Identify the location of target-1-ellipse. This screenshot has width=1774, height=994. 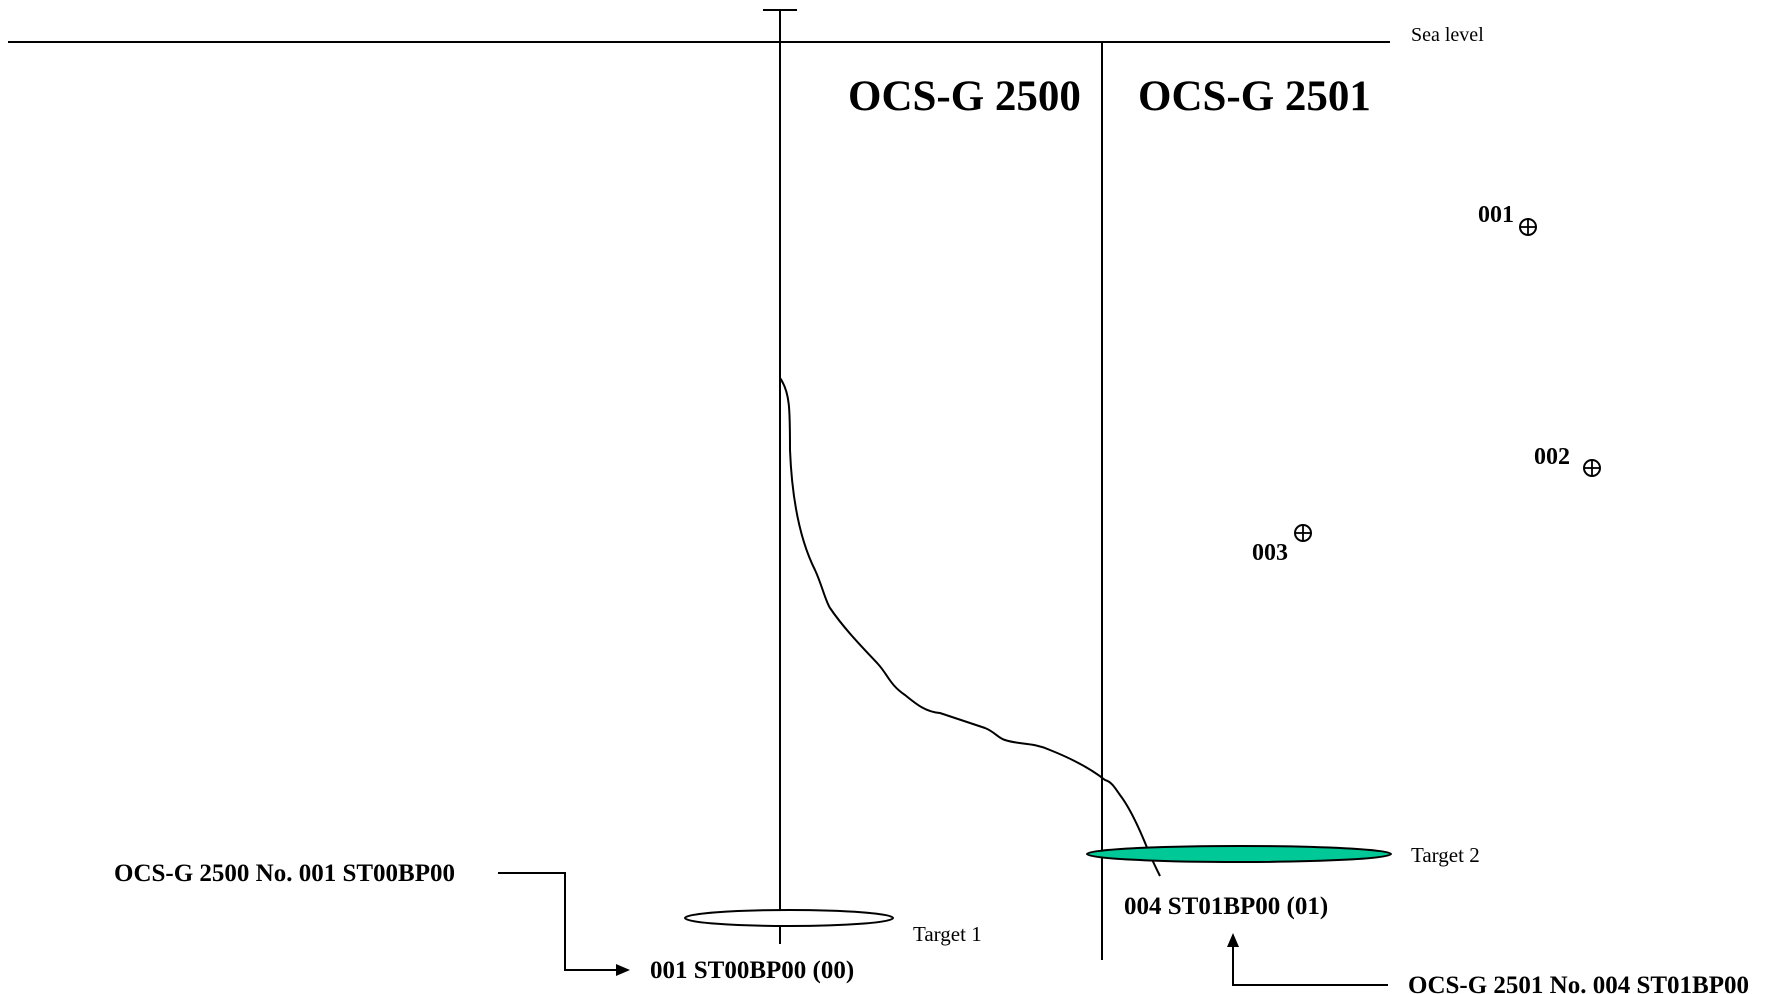
(789, 918).